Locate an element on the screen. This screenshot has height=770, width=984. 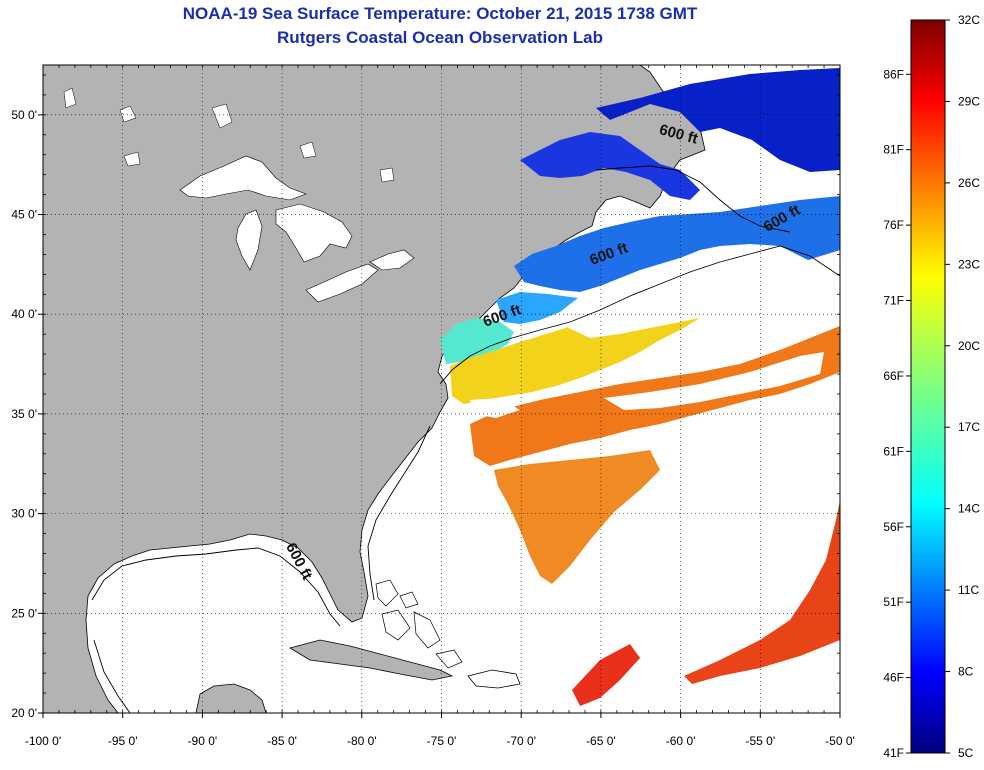
y-tick-label: 20 0' is located at coordinates (24, 713).